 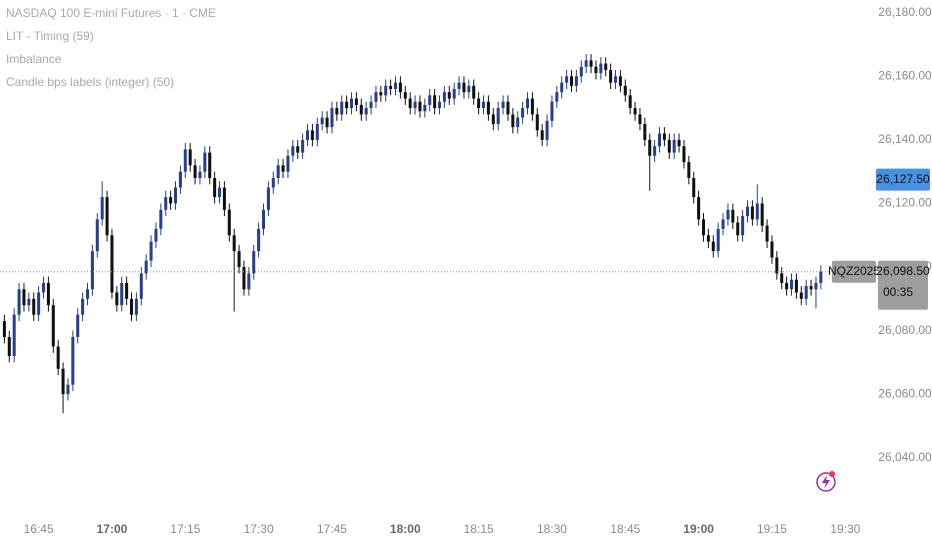 What do you see at coordinates (898, 292) in the screenshot?
I see `countdown-label: 00:35` at bounding box center [898, 292].